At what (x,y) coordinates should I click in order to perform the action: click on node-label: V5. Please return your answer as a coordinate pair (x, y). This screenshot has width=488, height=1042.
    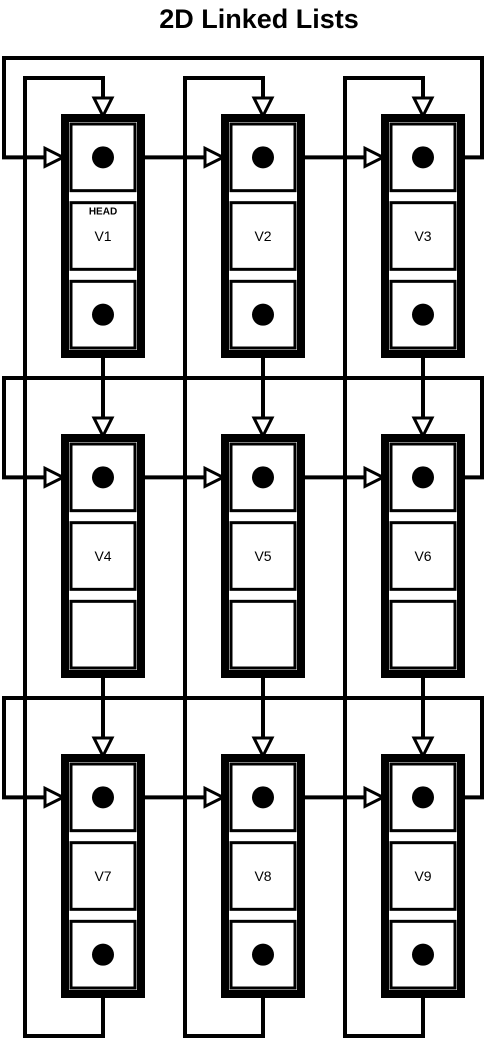
    Looking at the image, I should click on (262, 556).